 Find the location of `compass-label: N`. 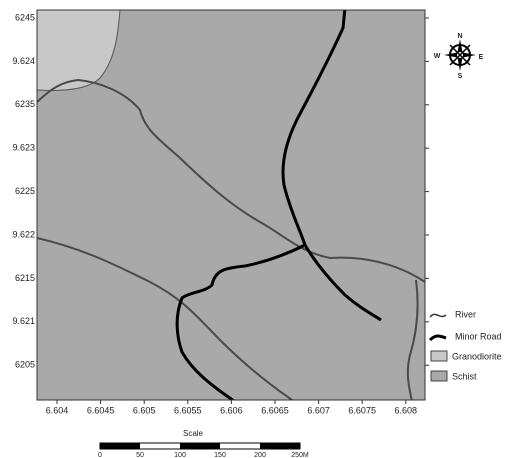

compass-label: N is located at coordinates (459, 36).